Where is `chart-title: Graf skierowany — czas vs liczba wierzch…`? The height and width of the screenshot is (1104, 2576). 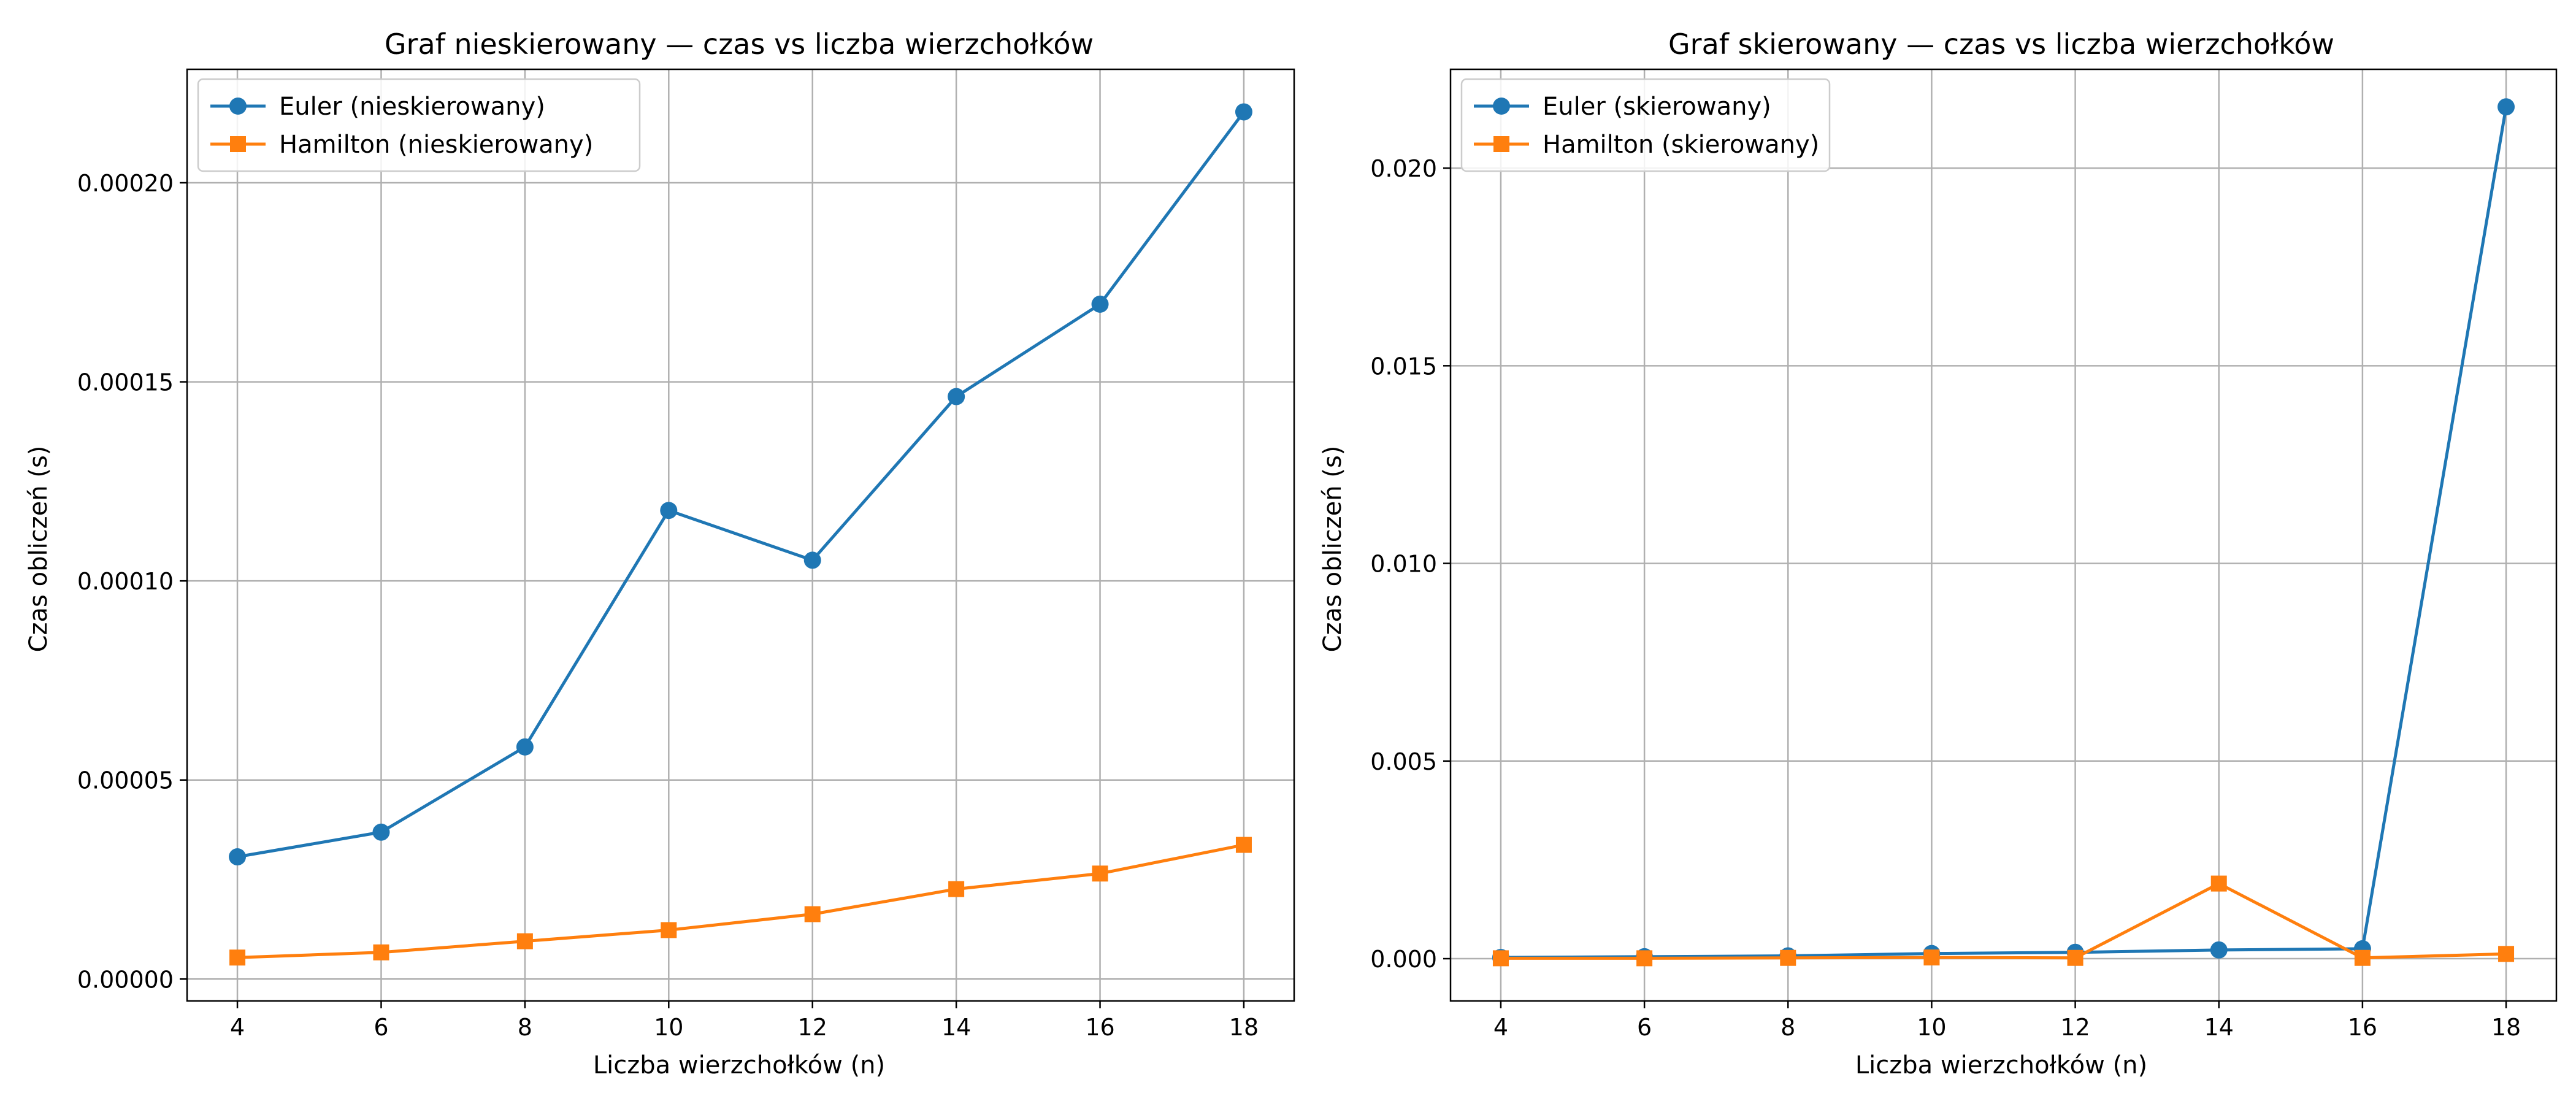
chart-title: Graf skierowany — czas vs liczba wierzch… is located at coordinates (2001, 44).